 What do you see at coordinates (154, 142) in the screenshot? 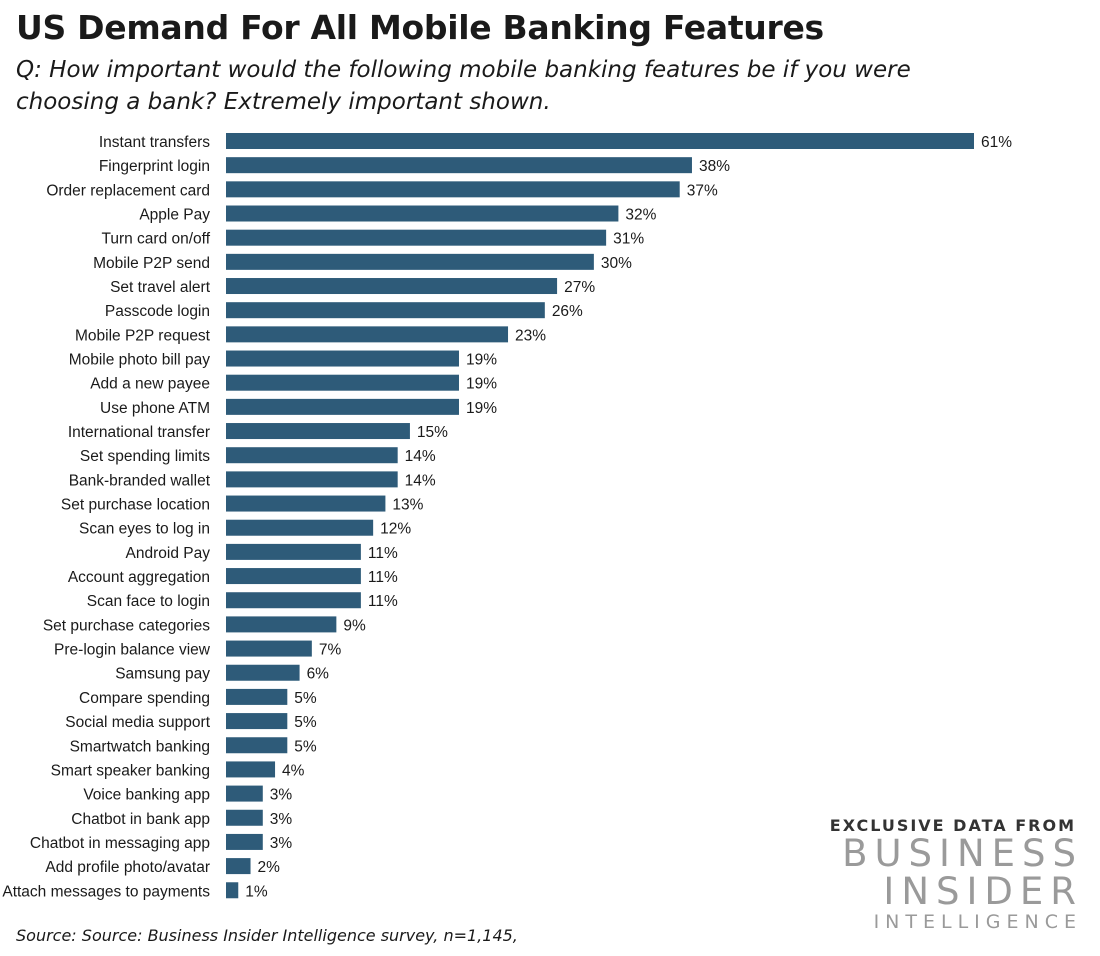
I see `category-label: Instant transfers` at bounding box center [154, 142].